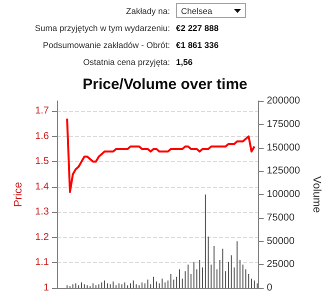 The image size is (330, 300). Describe the element at coordinates (197, 27) in the screenshot. I see `text: €2 227 888` at that location.